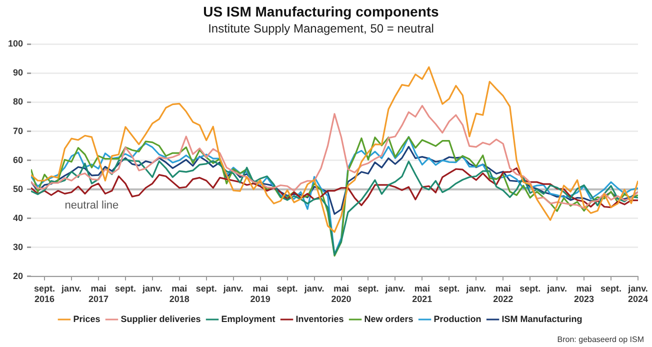 Image resolution: width=652 pixels, height=347 pixels. I want to click on x-tick-label: mai 2019, so click(260, 293).